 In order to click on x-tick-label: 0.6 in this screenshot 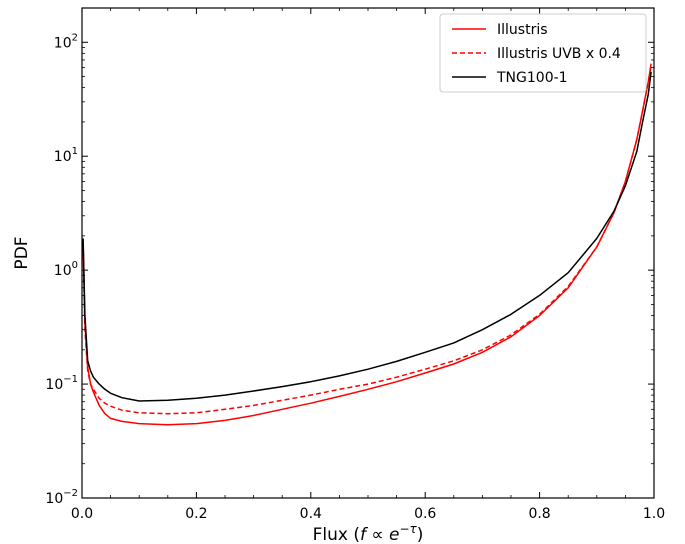, I will do `click(425, 514)`.